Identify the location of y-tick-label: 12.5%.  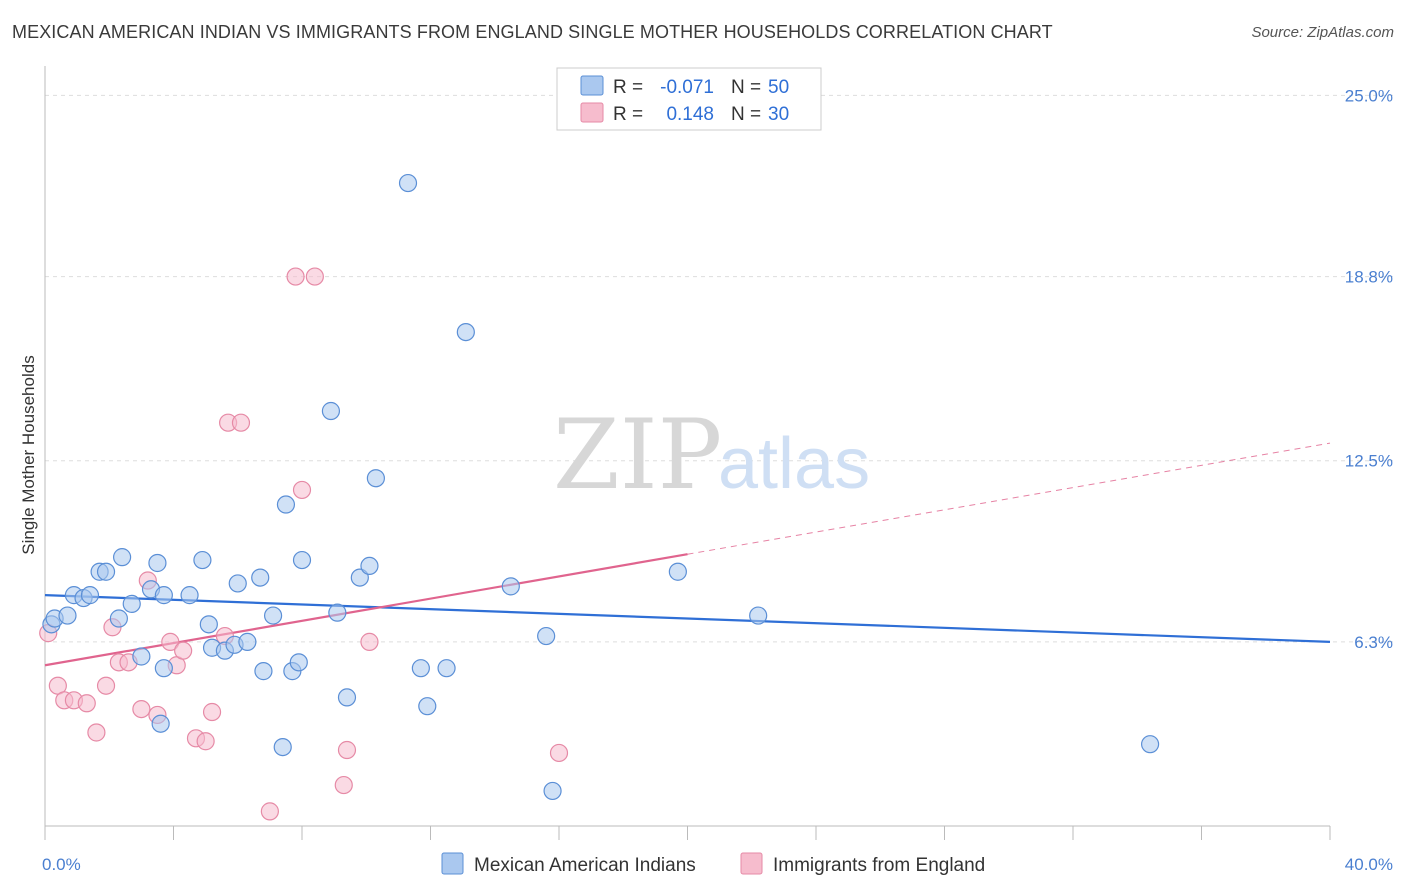
(1369, 461).